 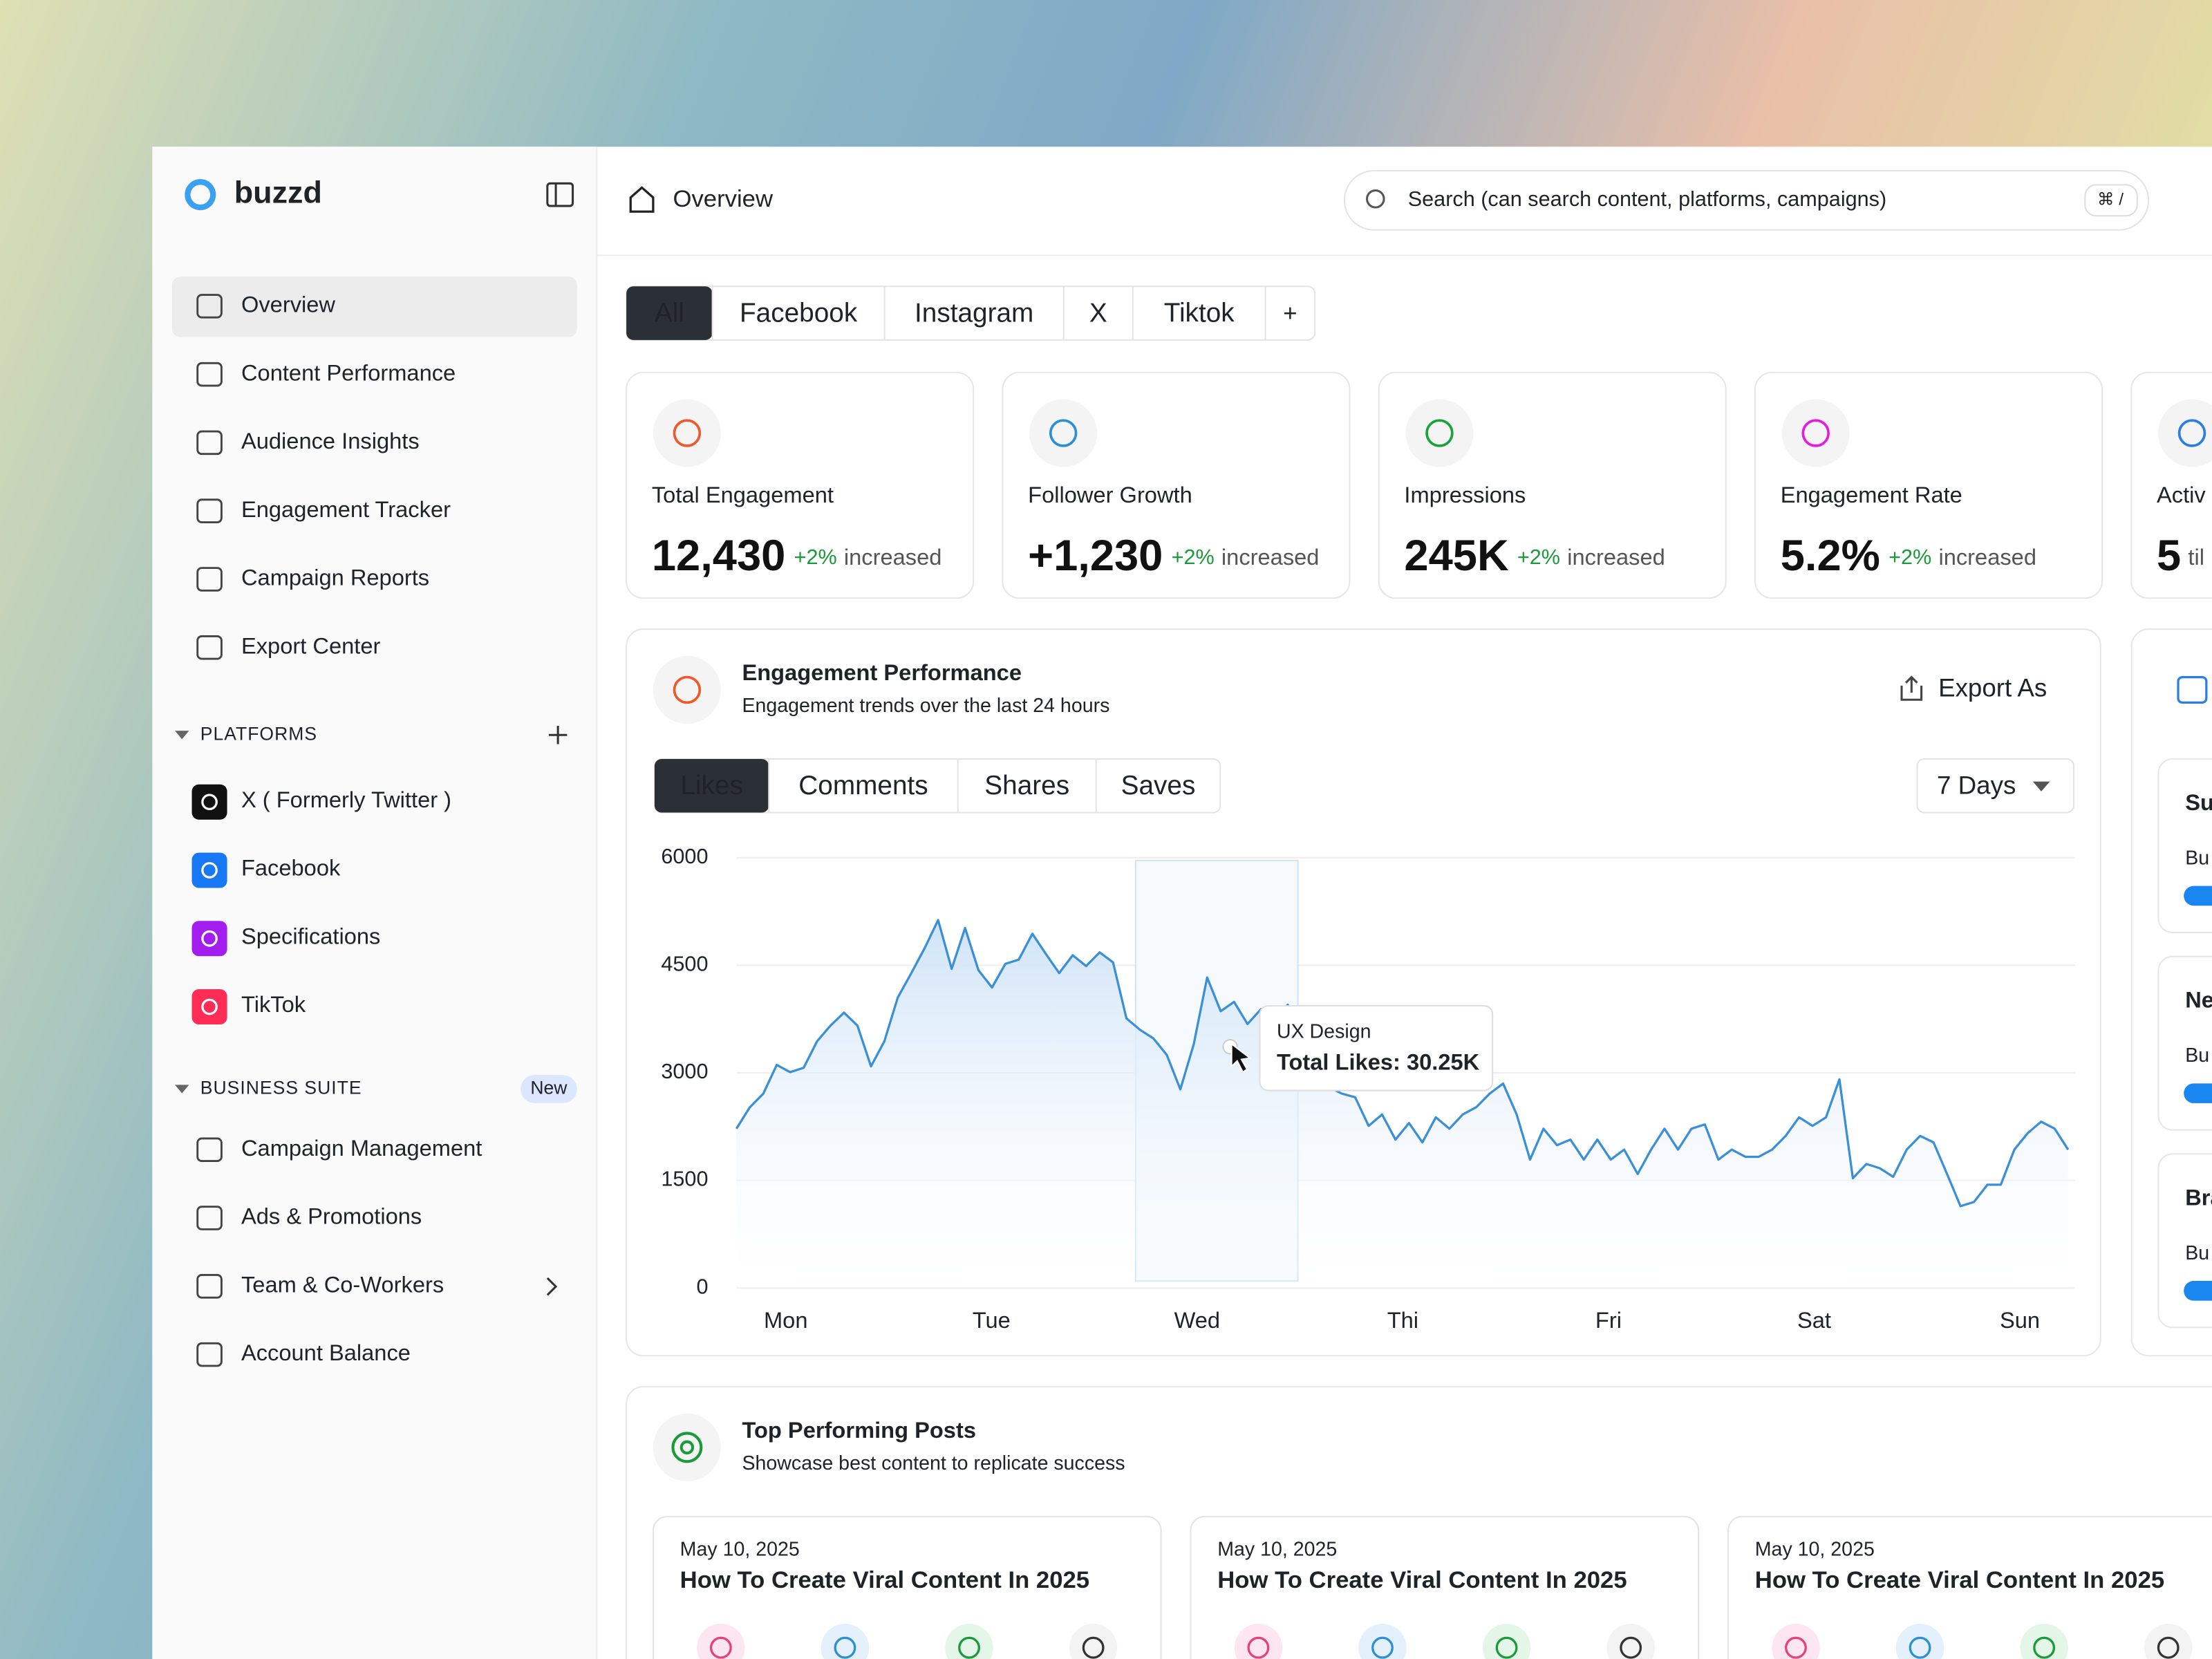 What do you see at coordinates (182, 1089) in the screenshot?
I see `collapse-triangle` at bounding box center [182, 1089].